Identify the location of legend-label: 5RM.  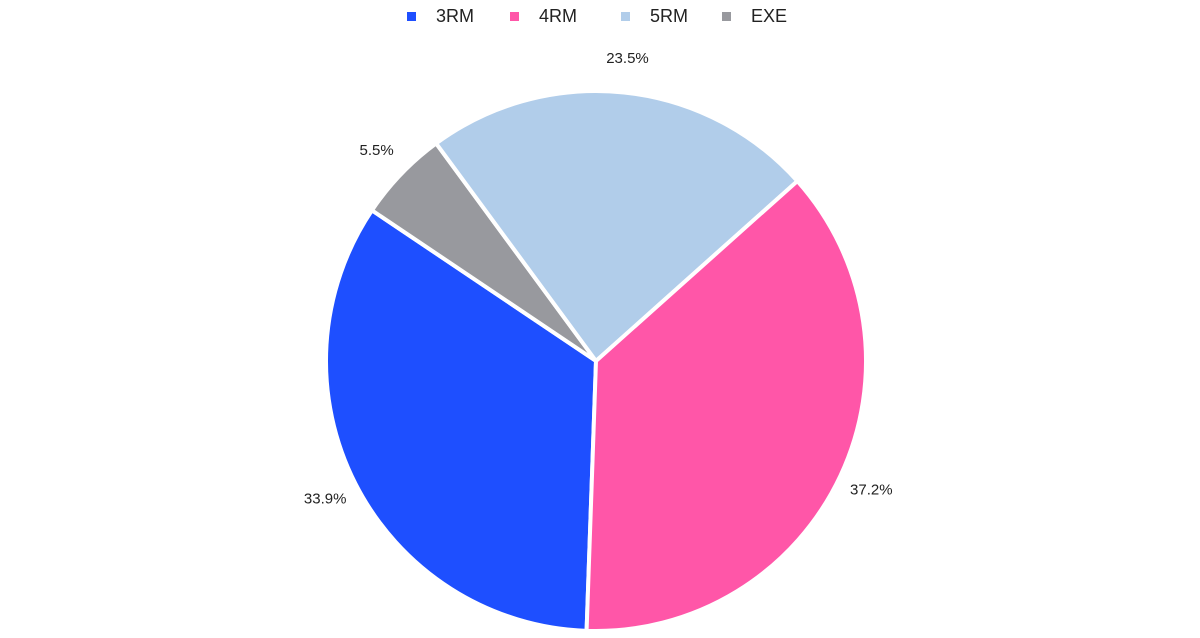
(669, 16).